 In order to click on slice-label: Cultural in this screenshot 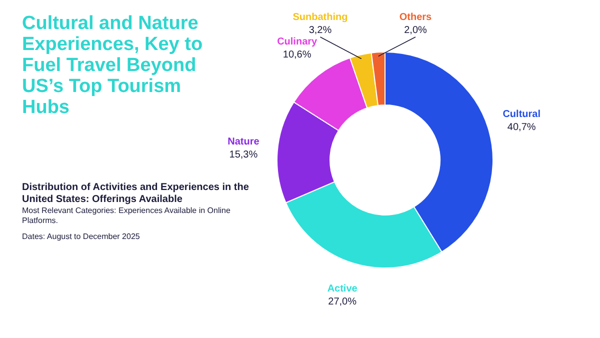, I will do `click(521, 114)`.